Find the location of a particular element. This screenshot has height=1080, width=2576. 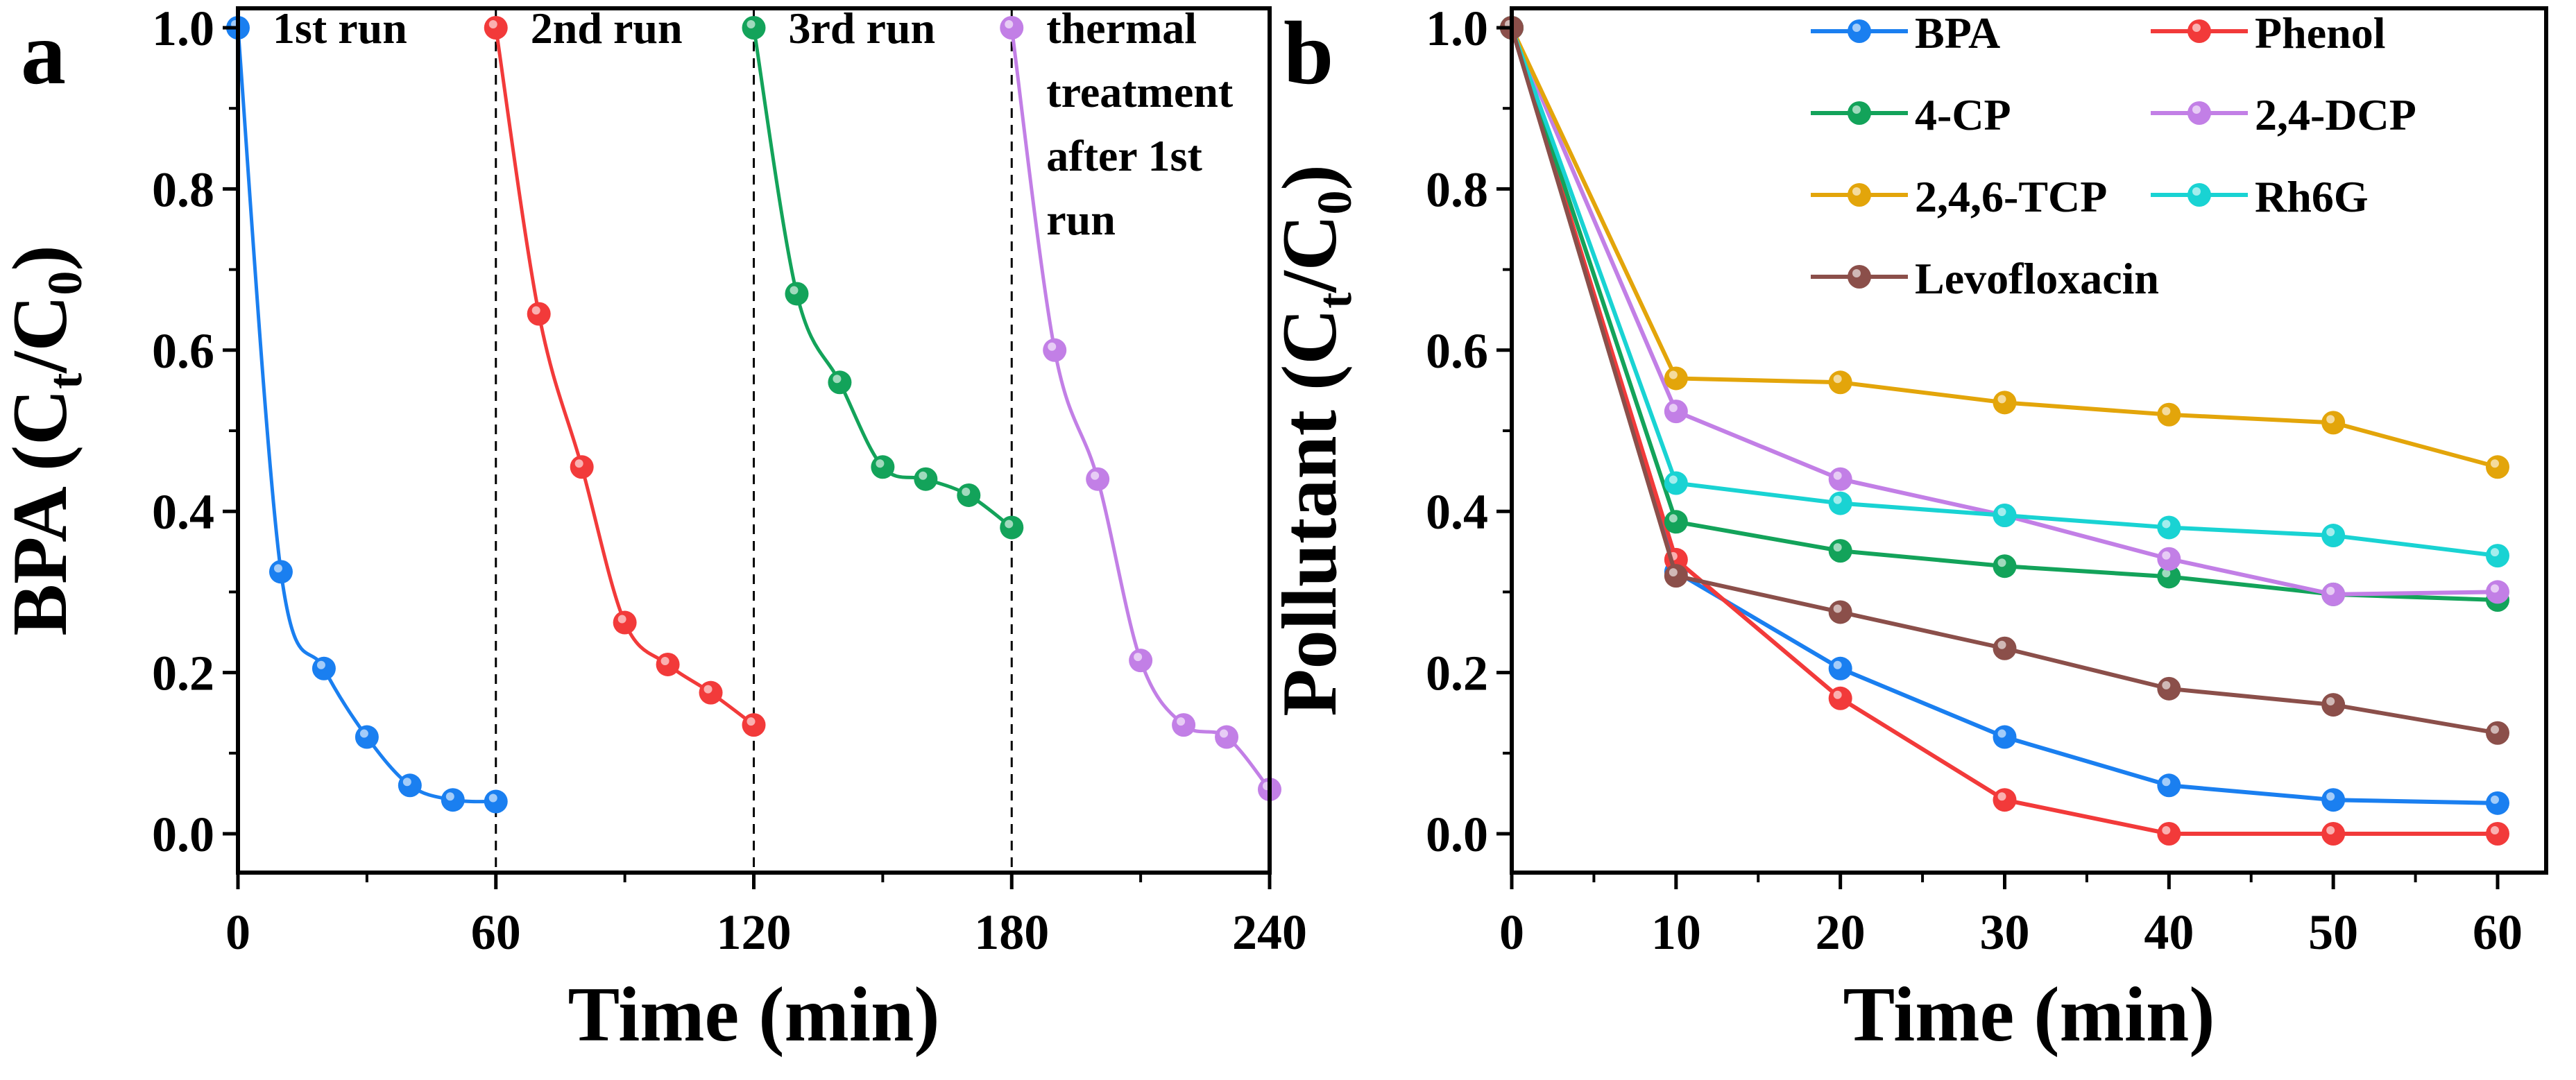

x-tick-label: 40 is located at coordinates (2169, 932).